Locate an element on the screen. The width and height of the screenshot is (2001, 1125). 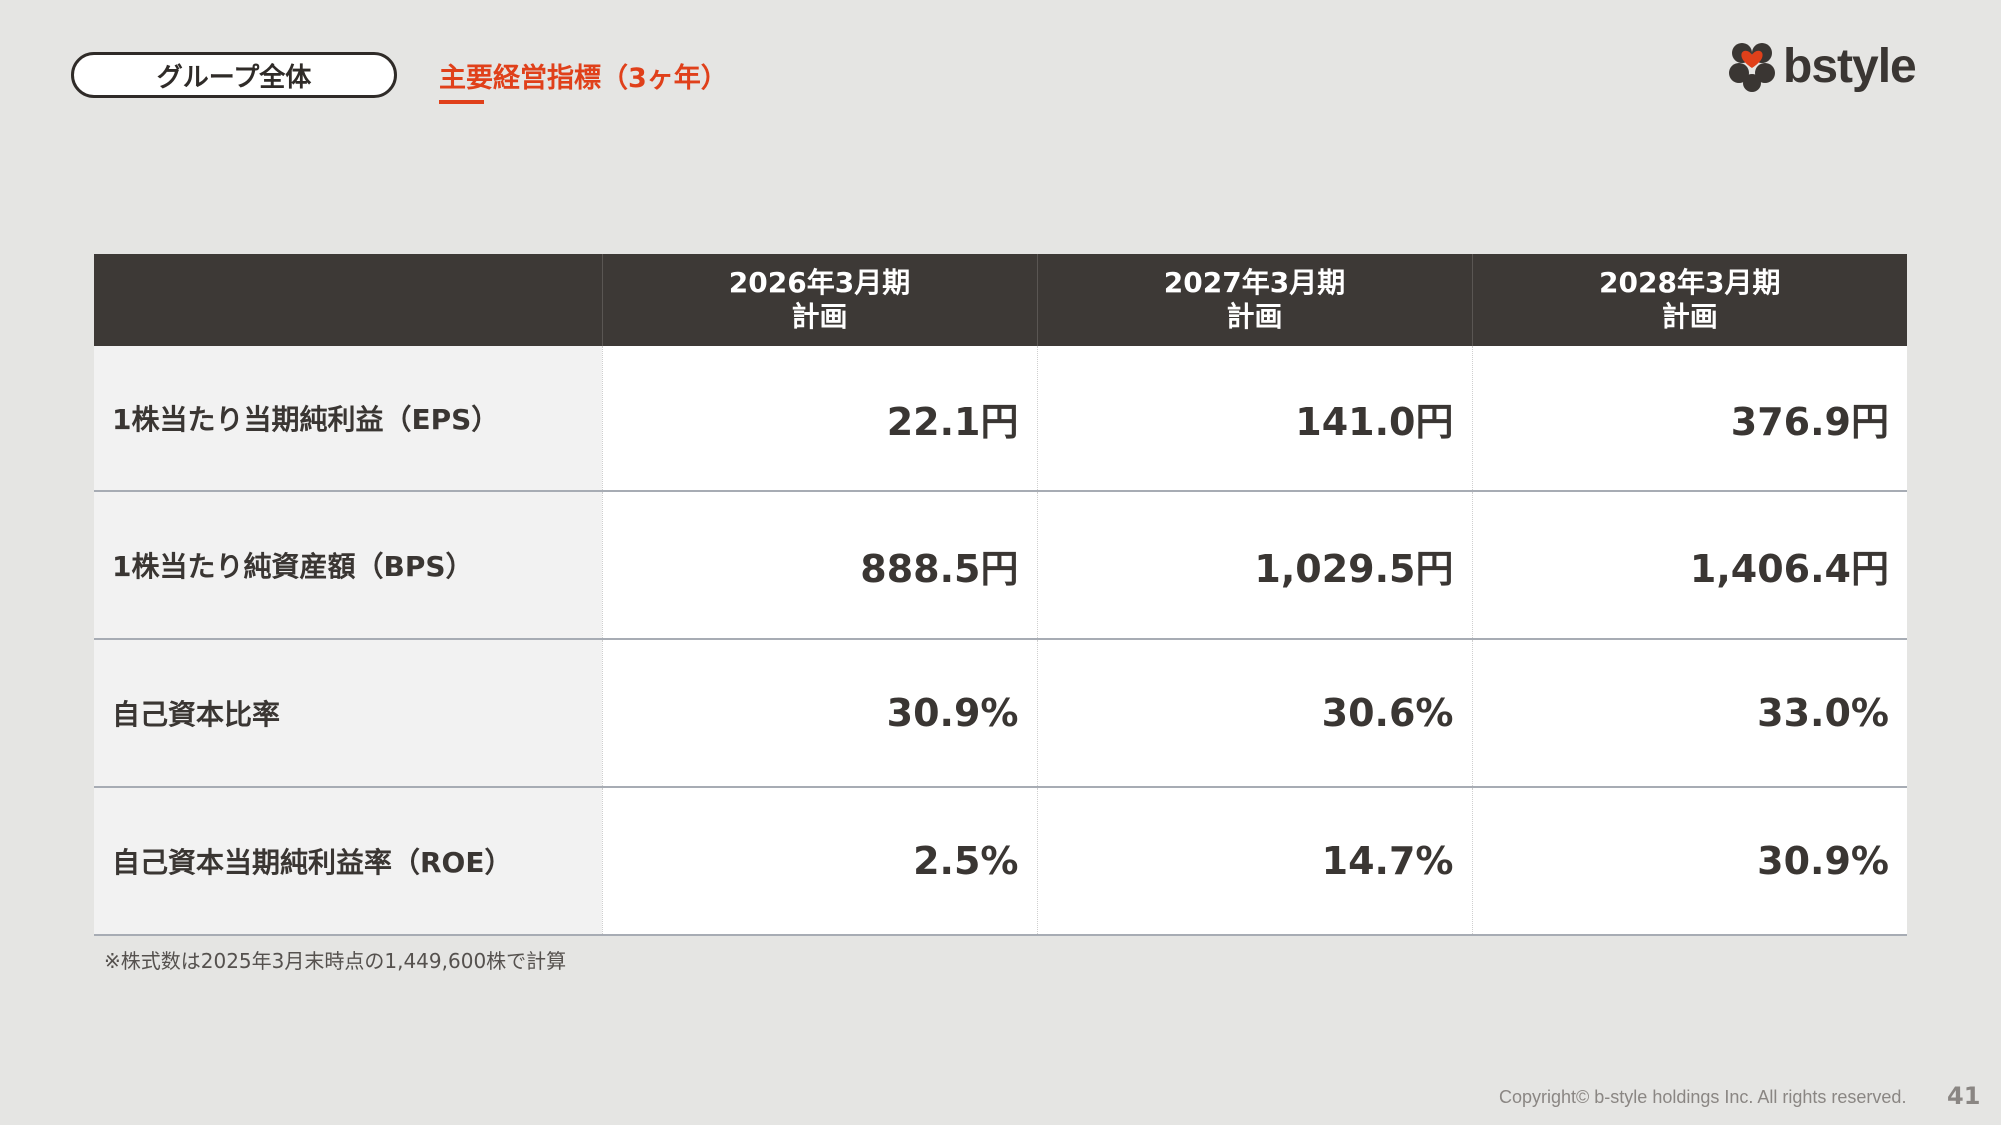
table-cell: 30.6% is located at coordinates (1254, 713).